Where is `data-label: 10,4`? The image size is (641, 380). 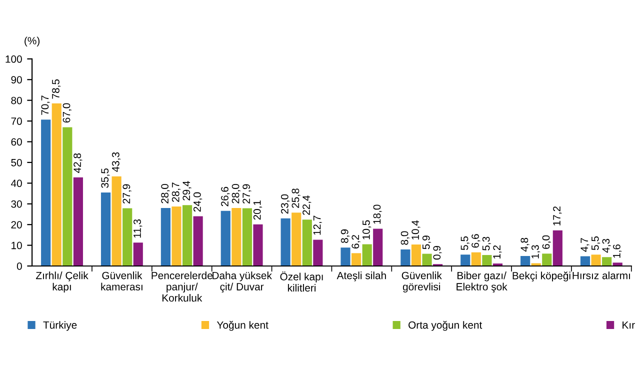 data-label: 10,4 is located at coordinates (416, 230).